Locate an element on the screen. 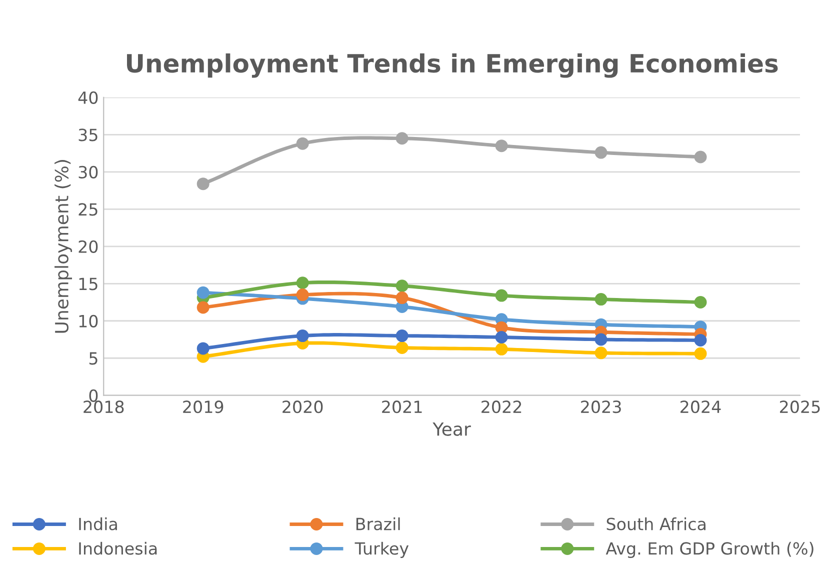 The height and width of the screenshot is (573, 829). x-tick-label: 2020 is located at coordinates (302, 407).